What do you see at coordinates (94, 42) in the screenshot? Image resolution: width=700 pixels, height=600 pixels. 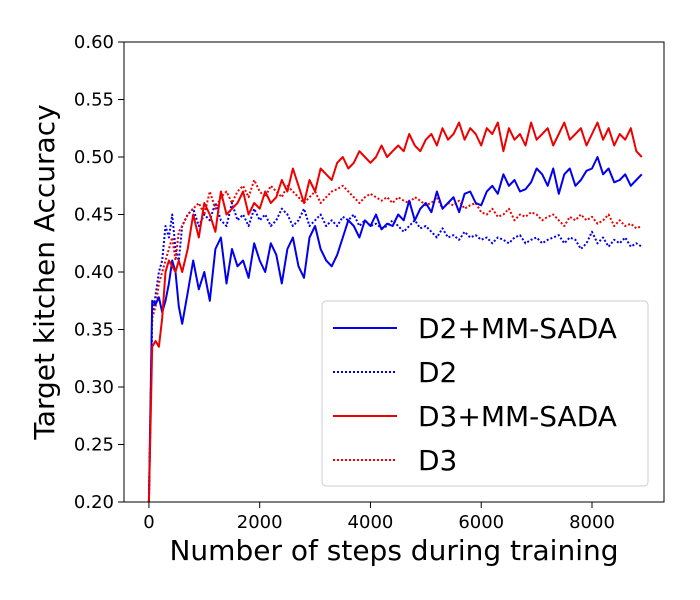 I see `y-tick-label: 0.60` at bounding box center [94, 42].